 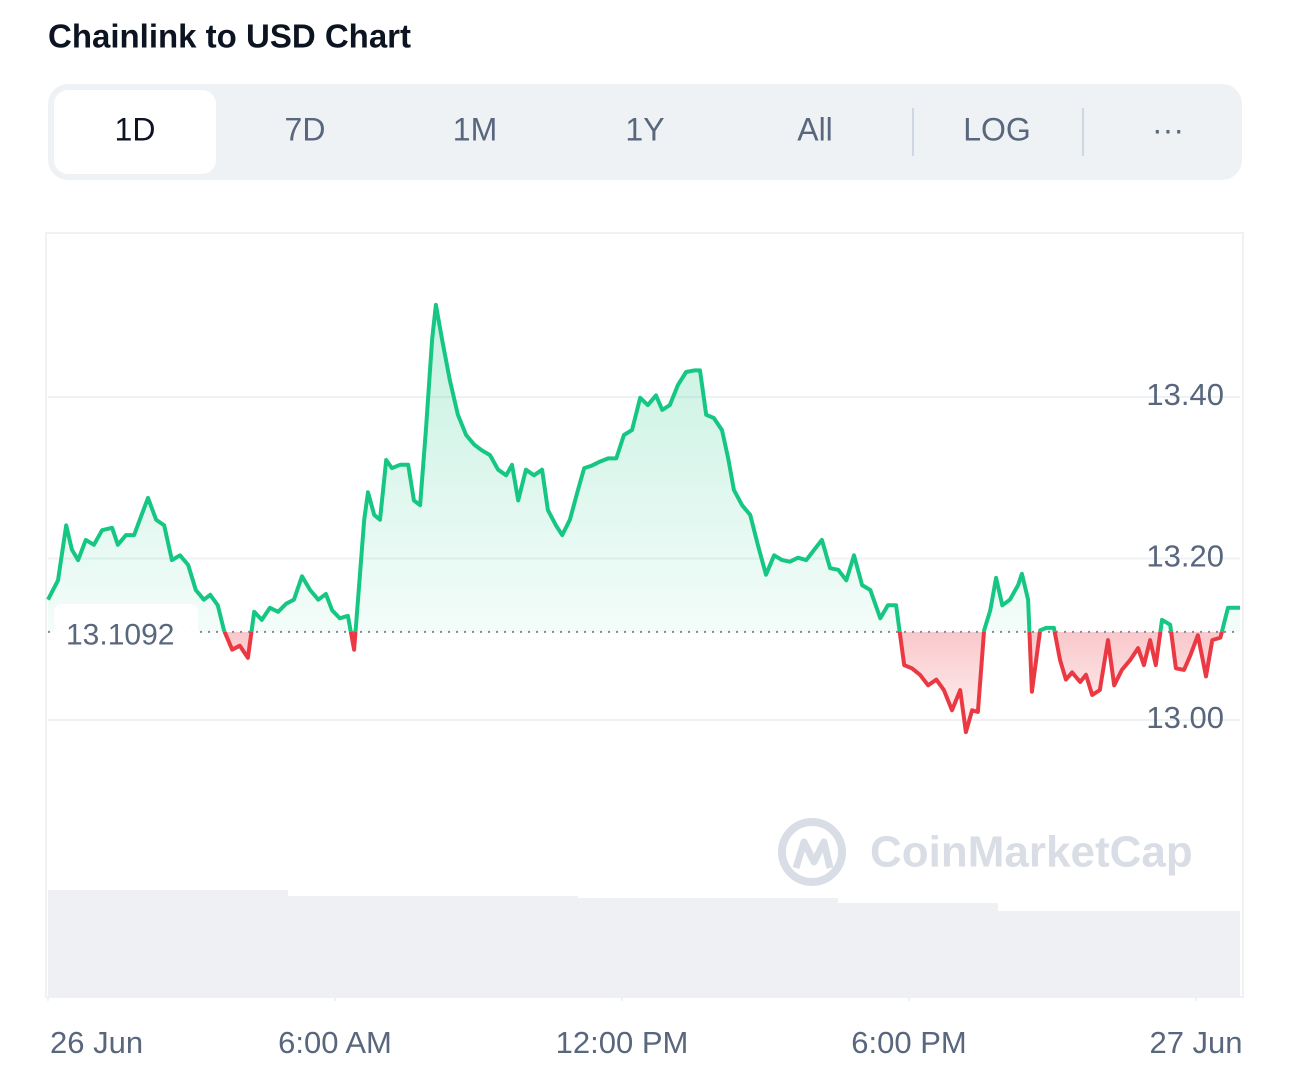 I want to click on page-title: Chainlink to USD Chart, so click(x=229, y=36).